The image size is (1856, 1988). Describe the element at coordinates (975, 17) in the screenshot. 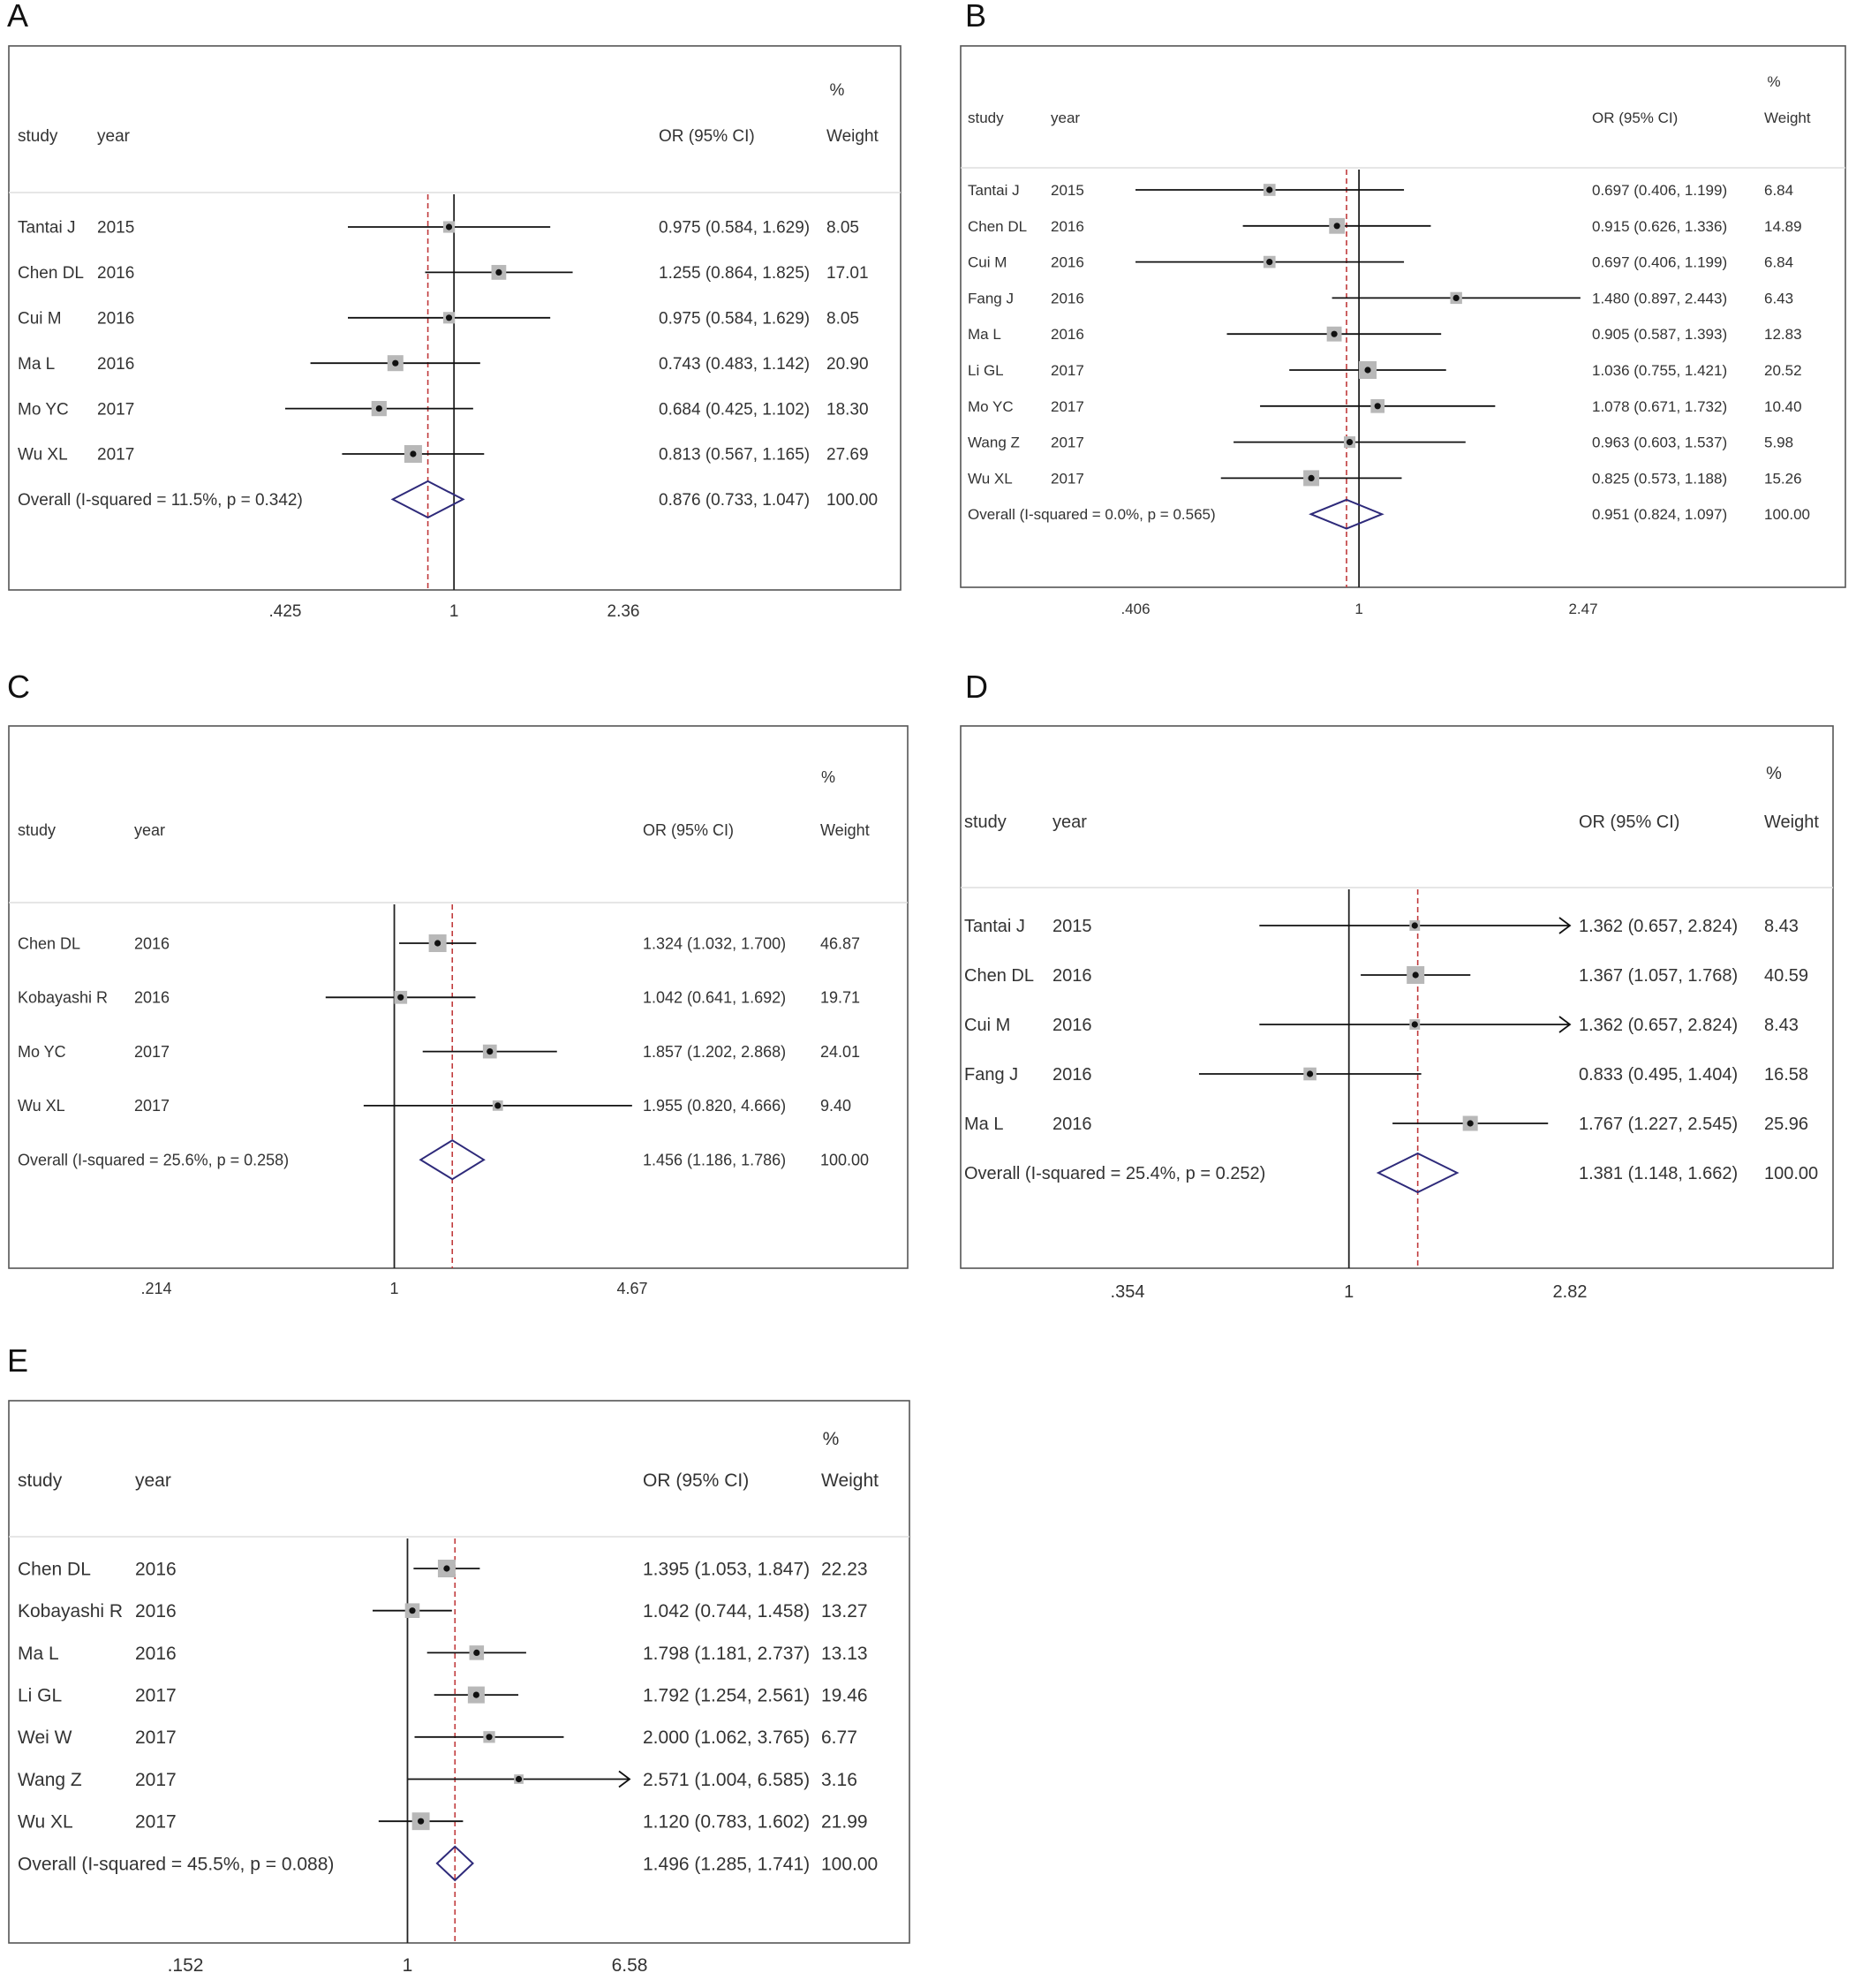

I see `panel-letter: B` at that location.